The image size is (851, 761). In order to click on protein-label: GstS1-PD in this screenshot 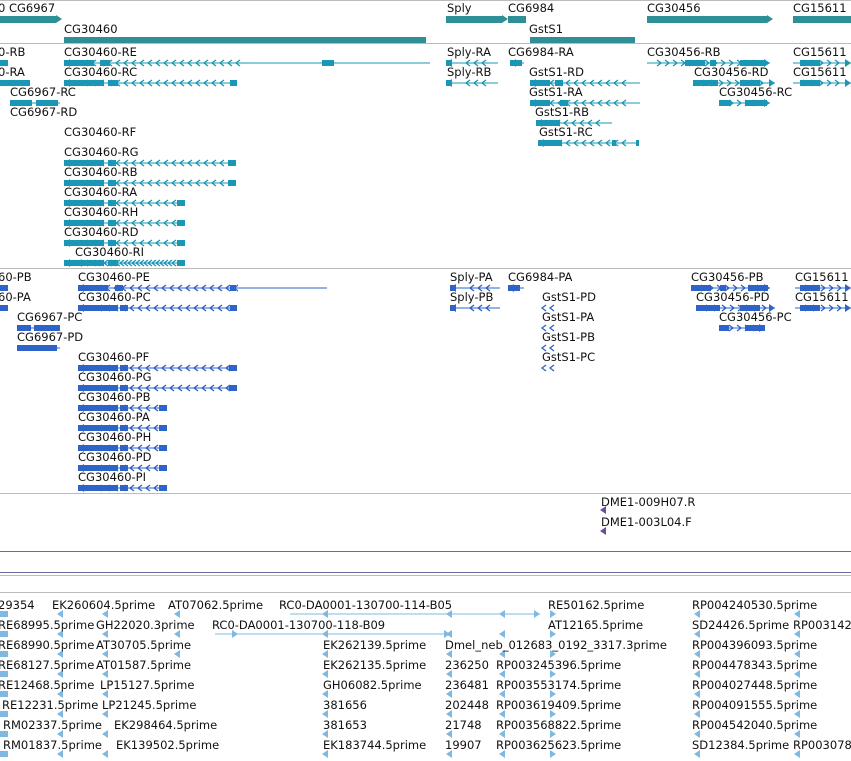, I will do `click(569, 297)`.